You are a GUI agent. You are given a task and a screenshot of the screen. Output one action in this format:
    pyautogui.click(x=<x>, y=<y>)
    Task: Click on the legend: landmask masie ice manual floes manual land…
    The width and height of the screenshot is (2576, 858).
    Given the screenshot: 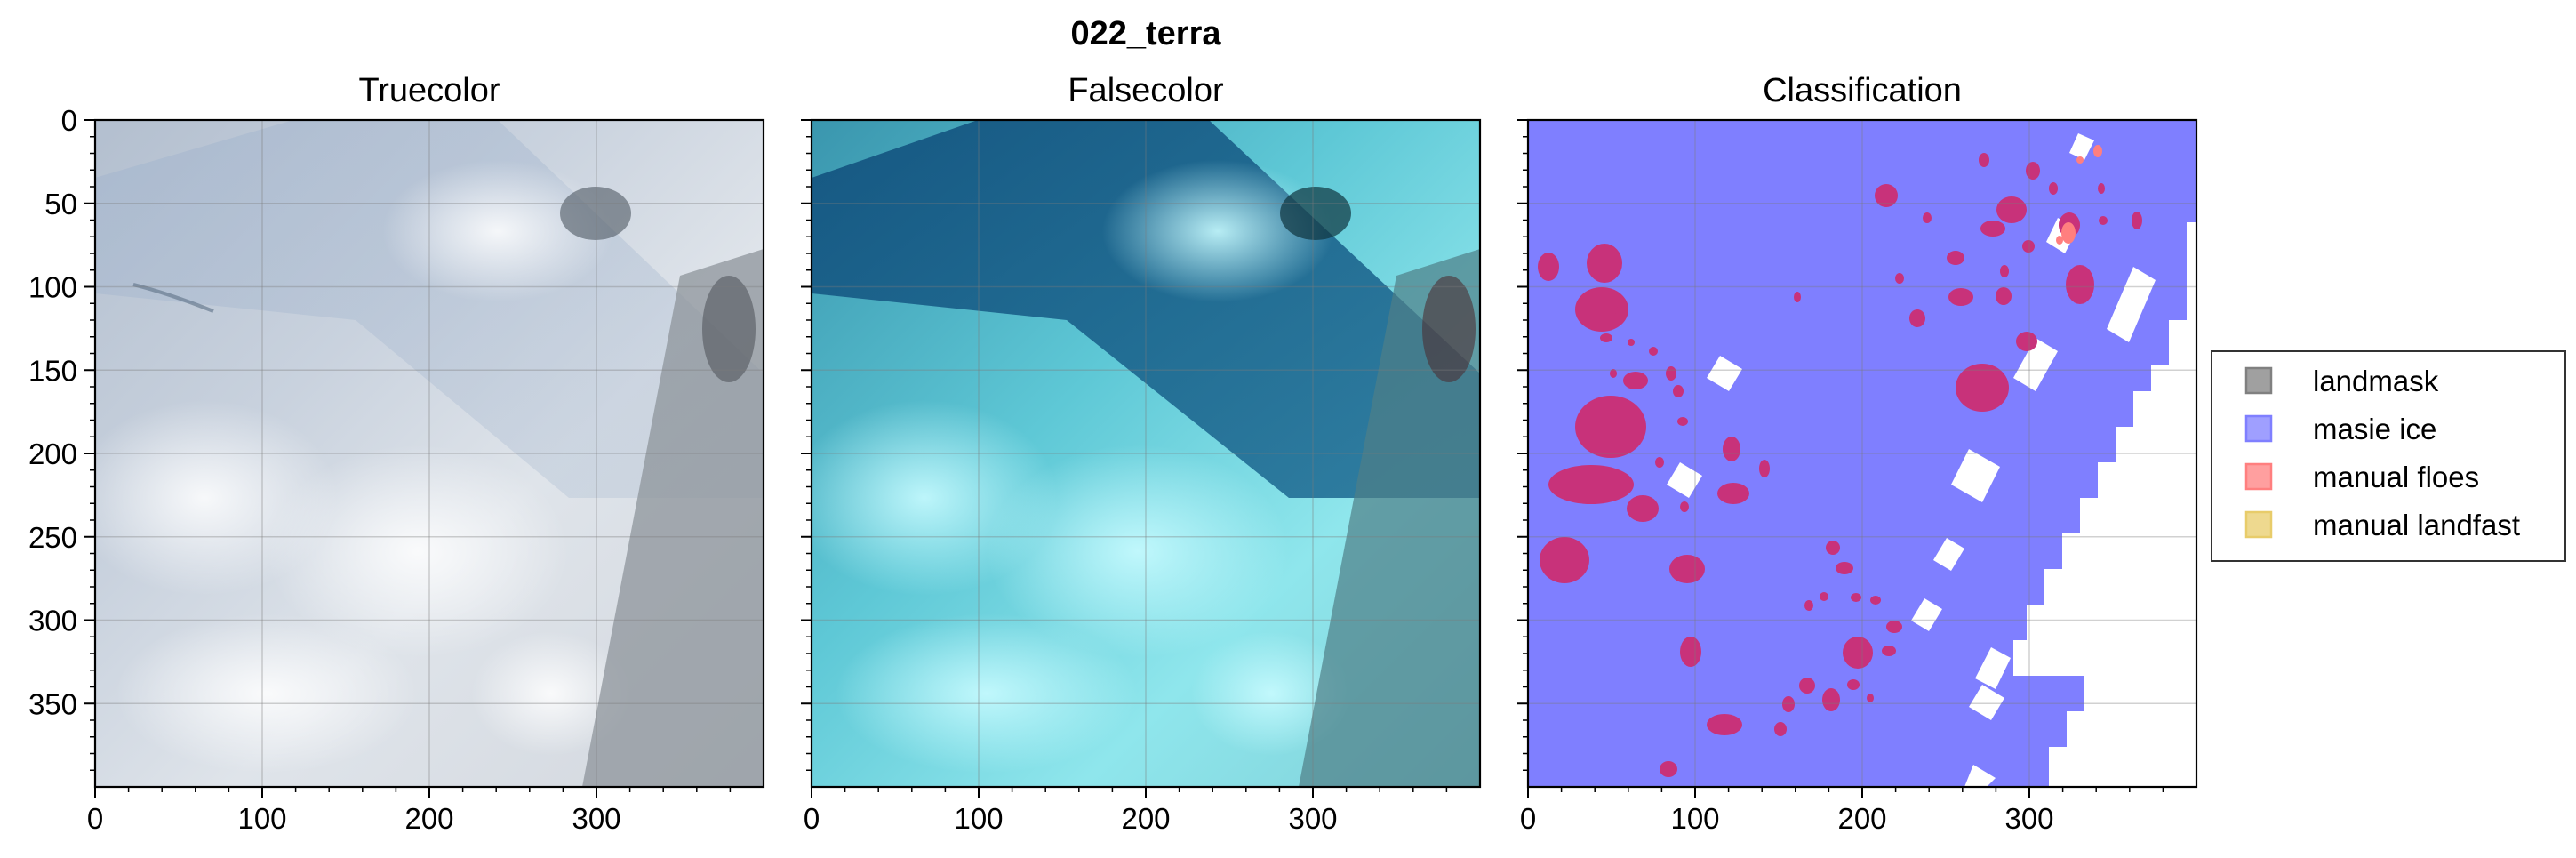 What is the action you would take?
    pyautogui.click(x=2388, y=456)
    